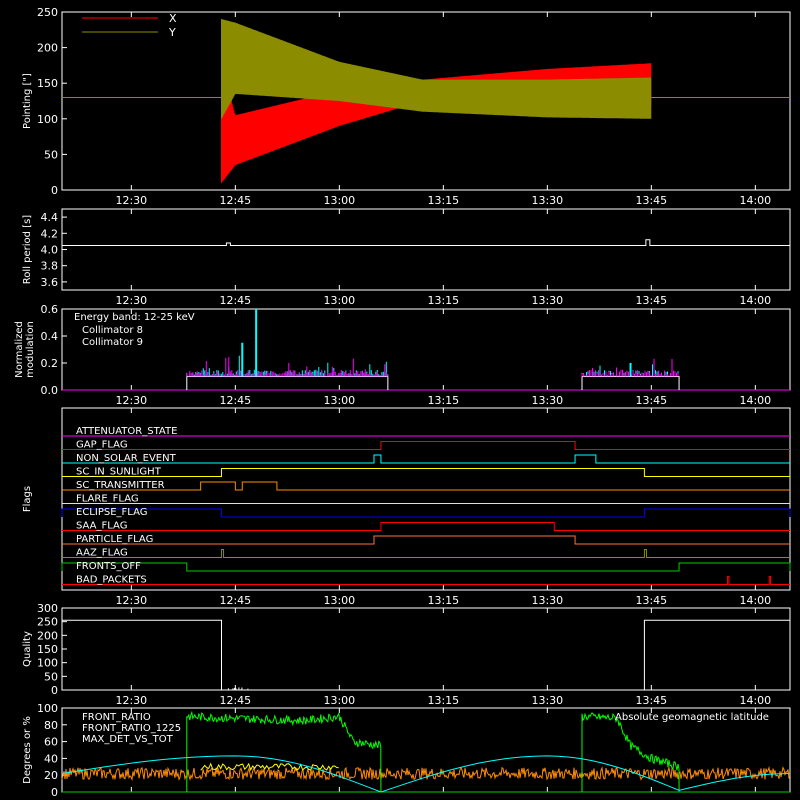  I want to click on flag-label: ECLIPSE_FLAG, so click(111, 512).